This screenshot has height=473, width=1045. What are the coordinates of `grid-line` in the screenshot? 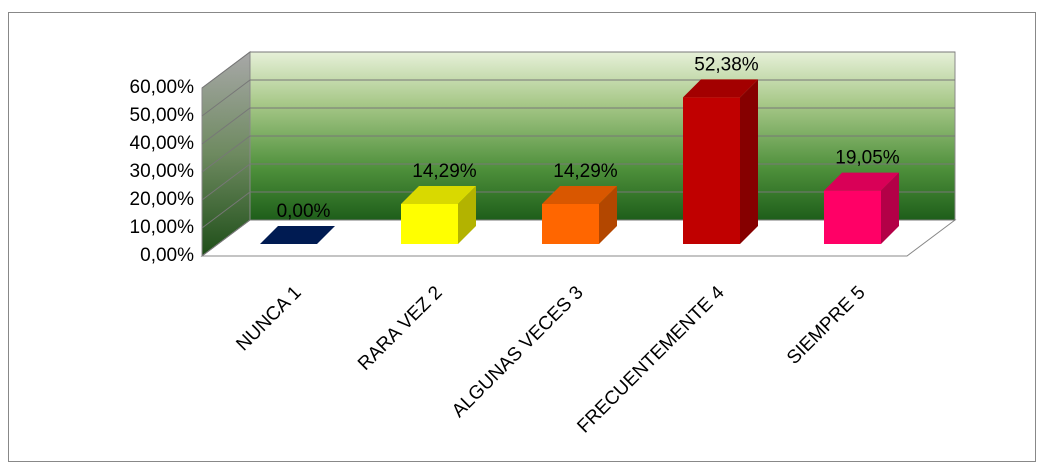 It's located at (578, 70).